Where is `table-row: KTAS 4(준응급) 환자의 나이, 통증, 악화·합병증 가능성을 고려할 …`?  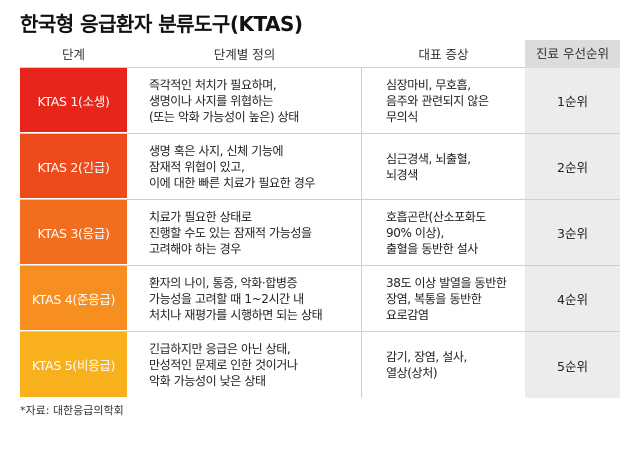 table-row: KTAS 4(준응급) 환자의 나이, 통증, 악화·합병증 가능성을 고려할 … is located at coordinates (320, 299).